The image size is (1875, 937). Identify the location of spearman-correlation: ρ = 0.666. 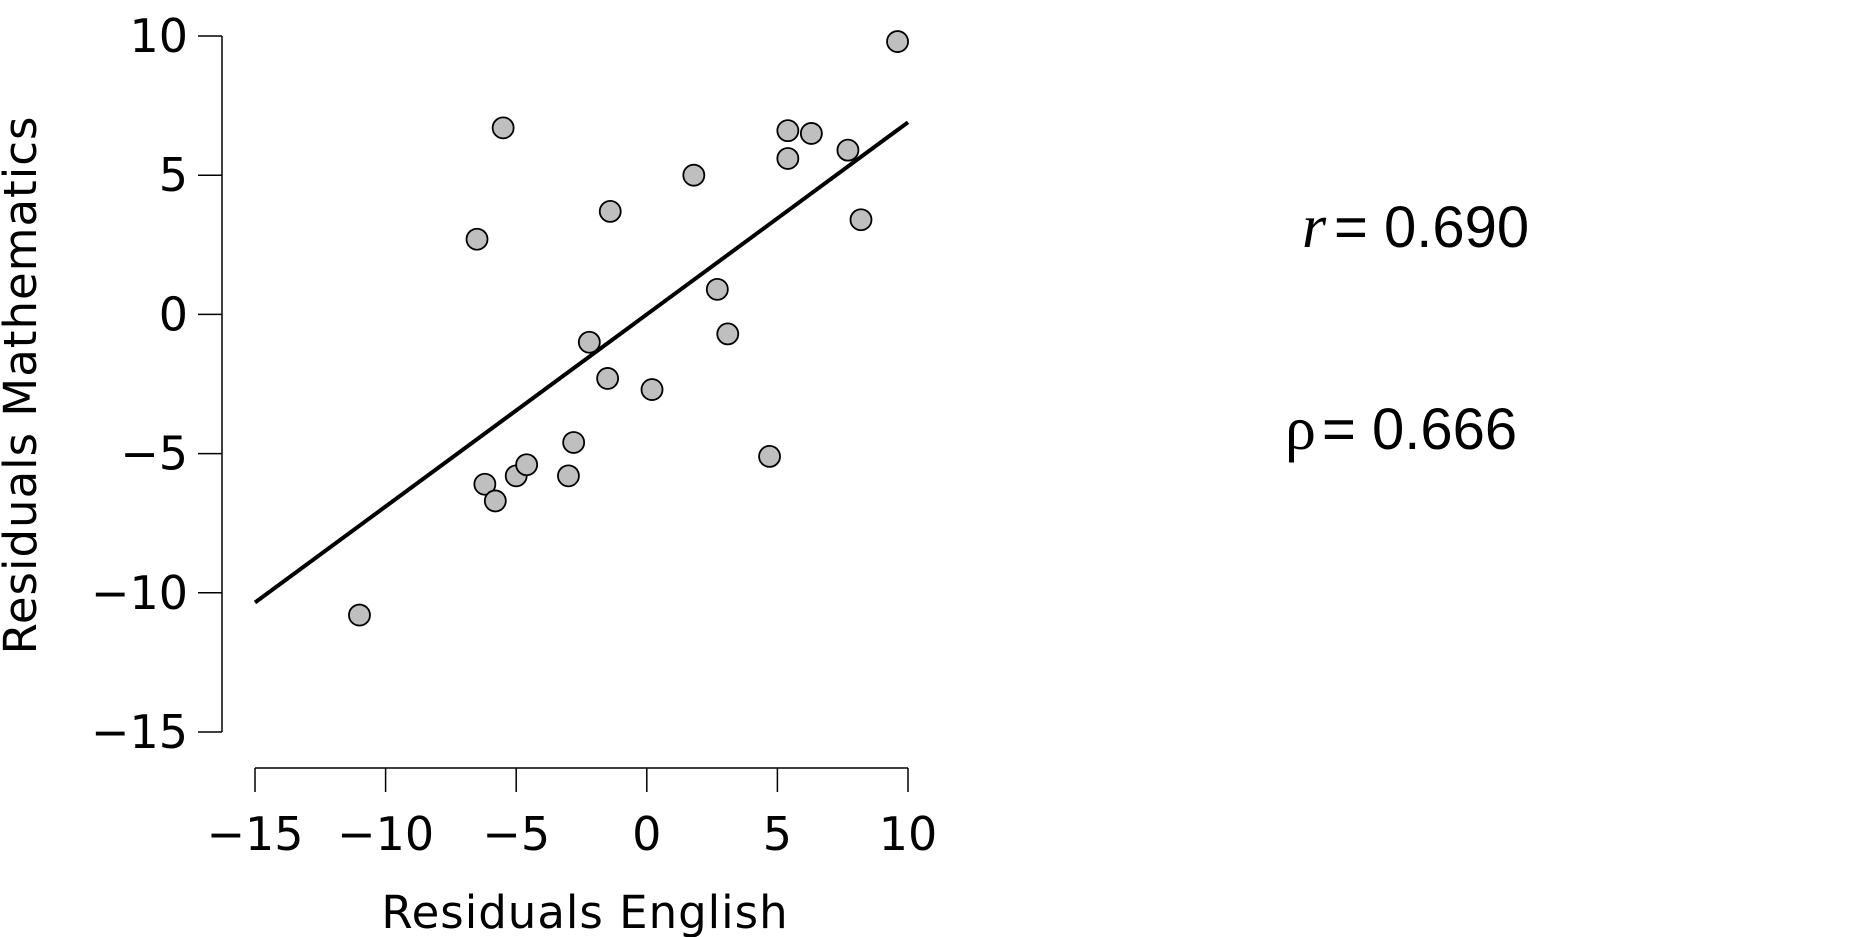
(1401, 429).